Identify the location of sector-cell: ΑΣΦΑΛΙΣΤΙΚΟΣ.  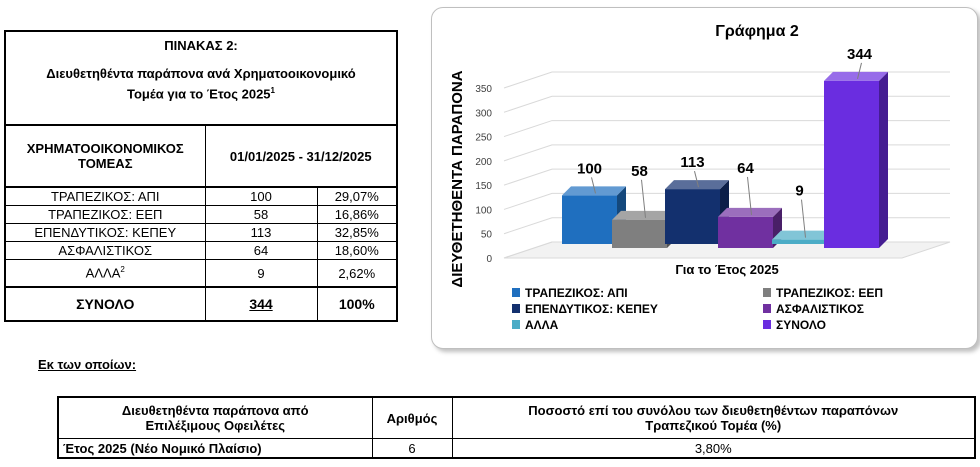
(105, 250).